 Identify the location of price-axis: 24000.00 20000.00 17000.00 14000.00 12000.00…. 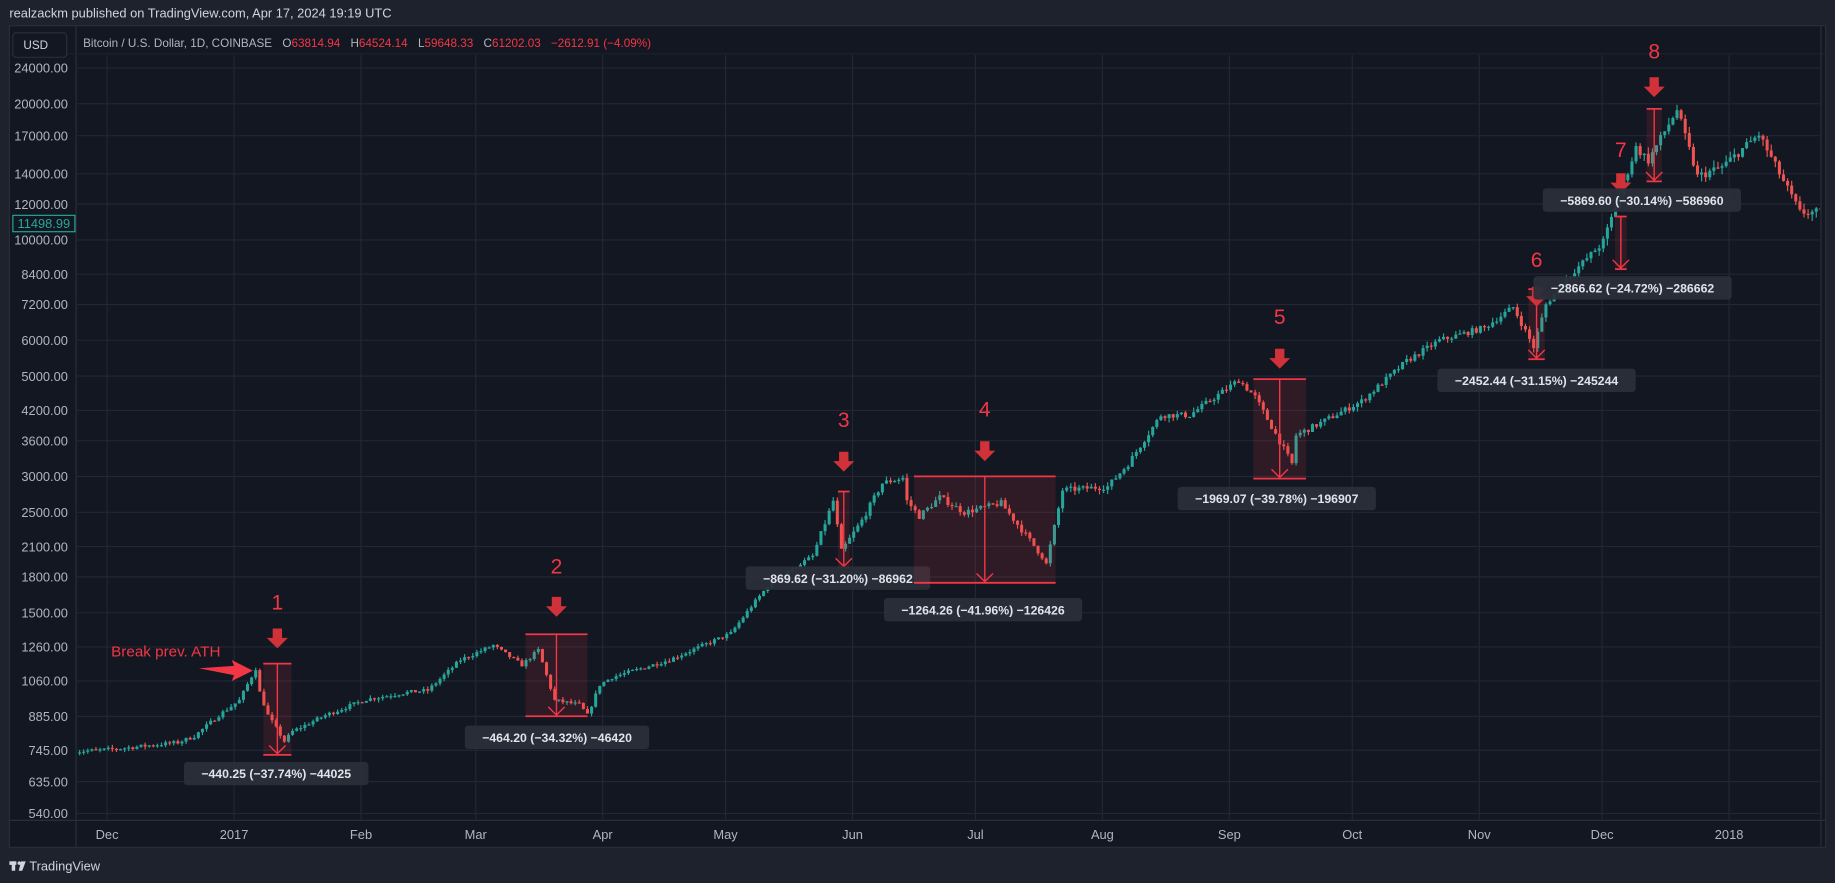
(41, 441).